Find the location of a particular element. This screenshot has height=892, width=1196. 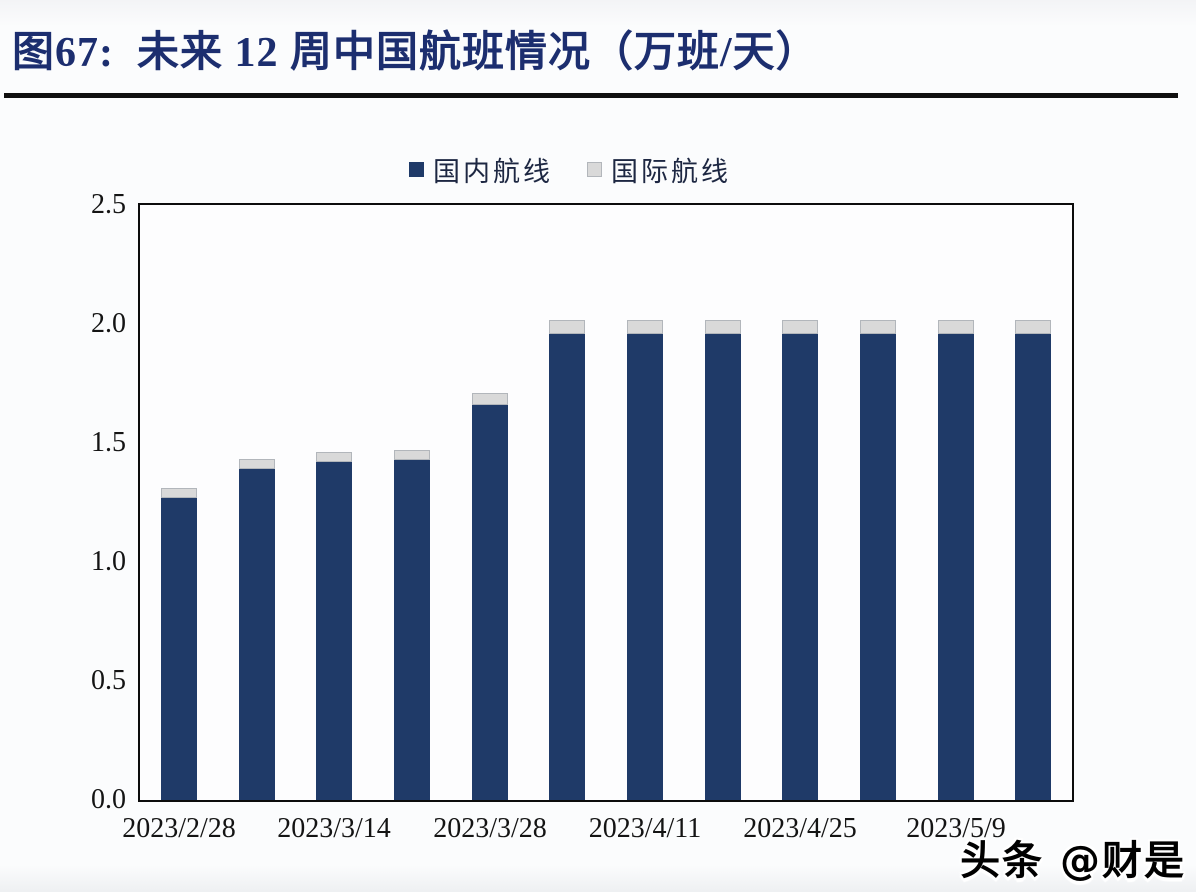

y-tick-label: 0.0 is located at coordinates (108, 799).